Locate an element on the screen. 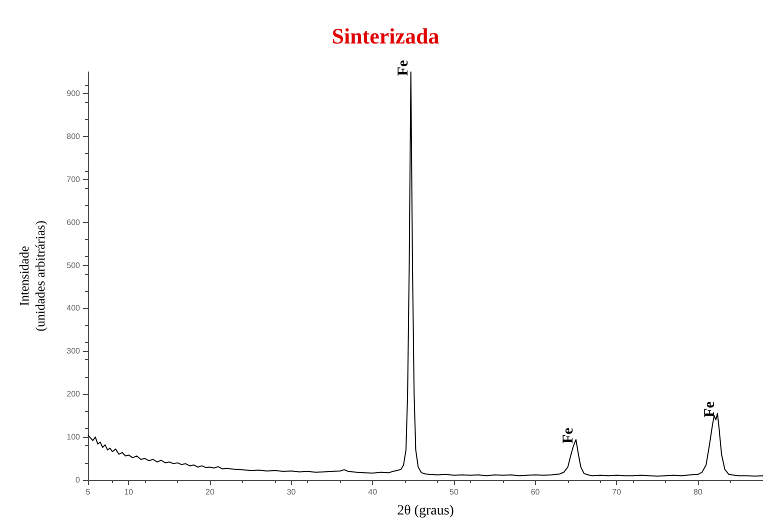  y-tick-label: 0 is located at coordinates (78, 480).